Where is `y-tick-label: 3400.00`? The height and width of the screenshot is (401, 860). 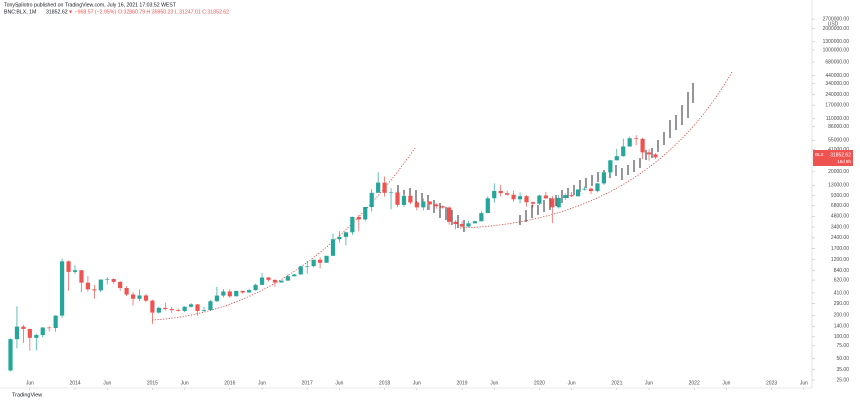 y-tick-label: 3400.00 is located at coordinates (840, 227).